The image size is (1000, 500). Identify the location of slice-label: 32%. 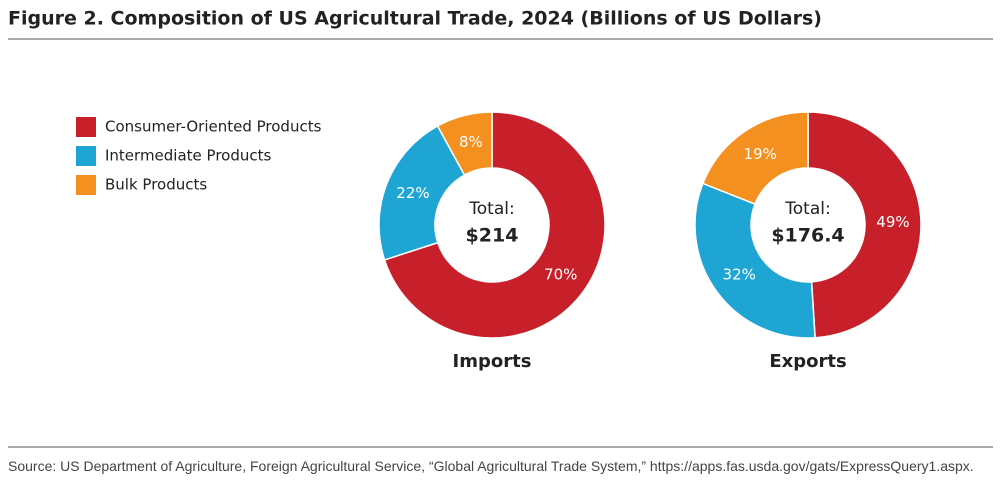
(739, 274).